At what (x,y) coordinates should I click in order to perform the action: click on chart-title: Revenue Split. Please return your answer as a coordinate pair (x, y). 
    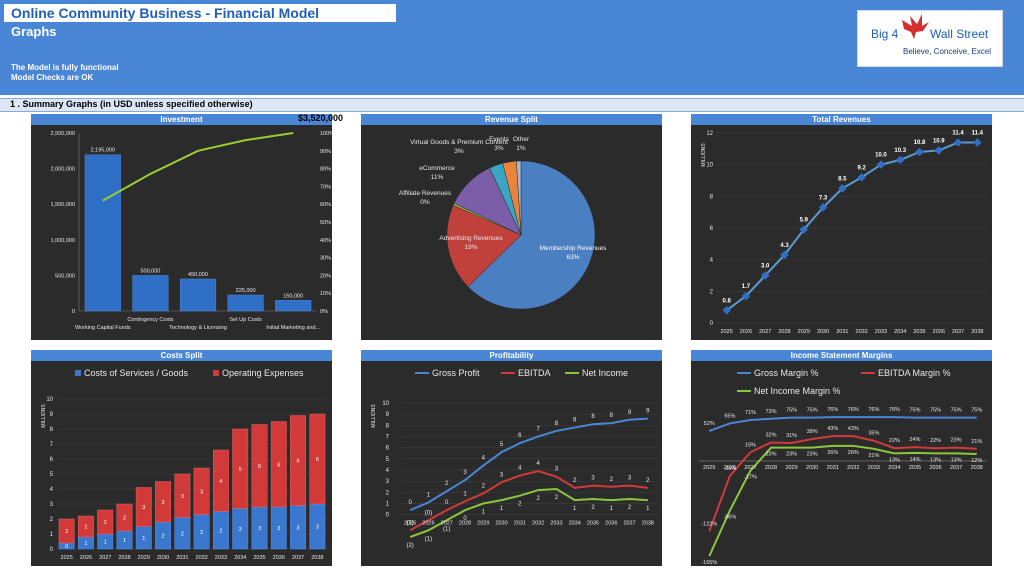
    Looking at the image, I should click on (511, 119).